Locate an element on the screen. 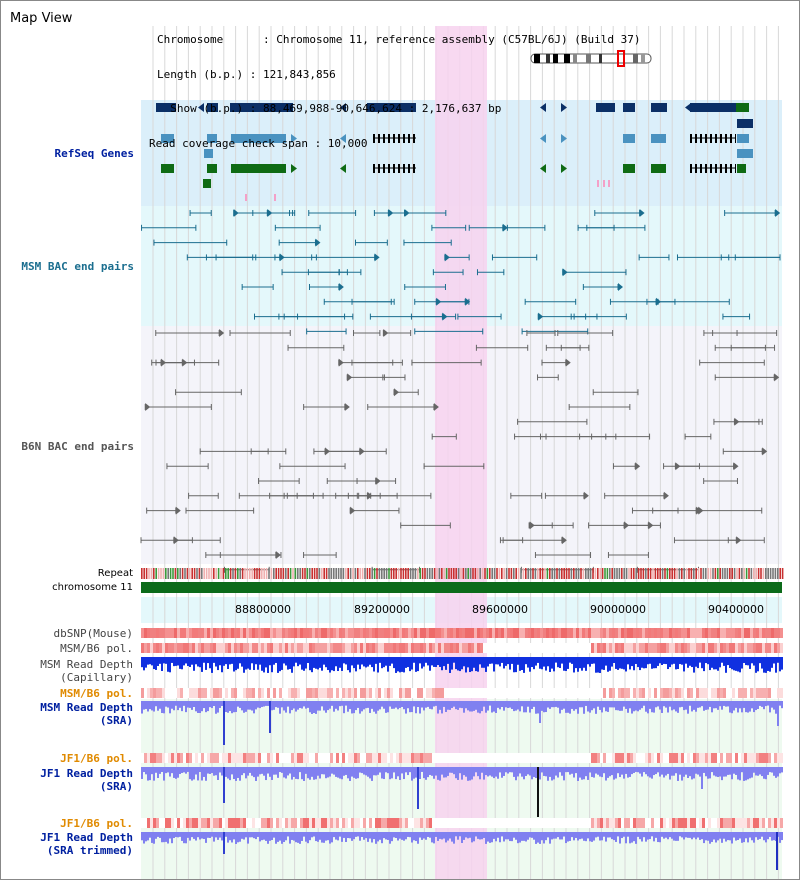 The height and width of the screenshot is (880, 800). ideogram-band is located at coordinates (555, 58).